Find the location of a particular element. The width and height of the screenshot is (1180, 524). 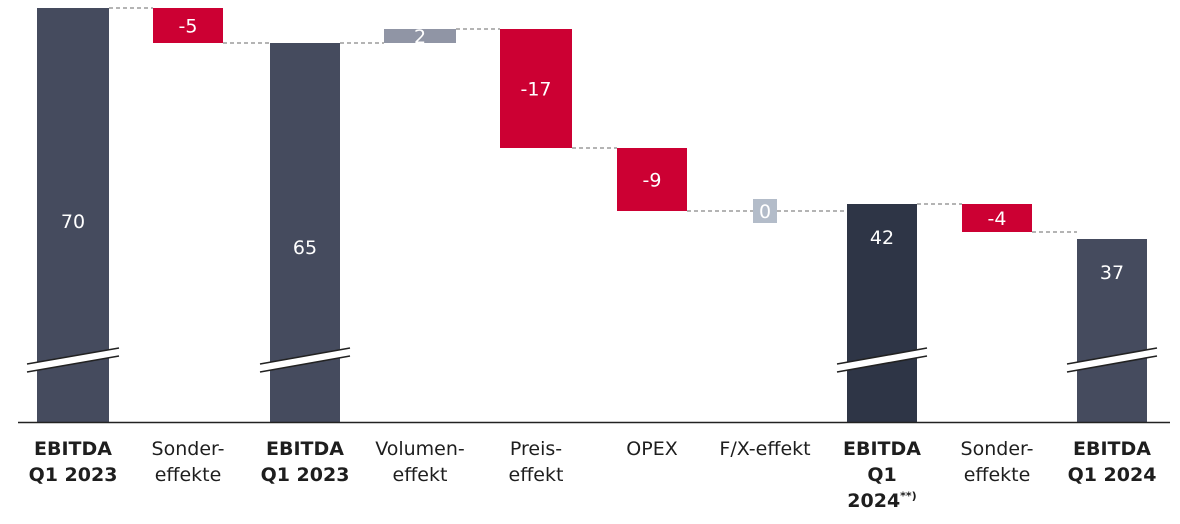

data-label: -5 is located at coordinates (188, 27).